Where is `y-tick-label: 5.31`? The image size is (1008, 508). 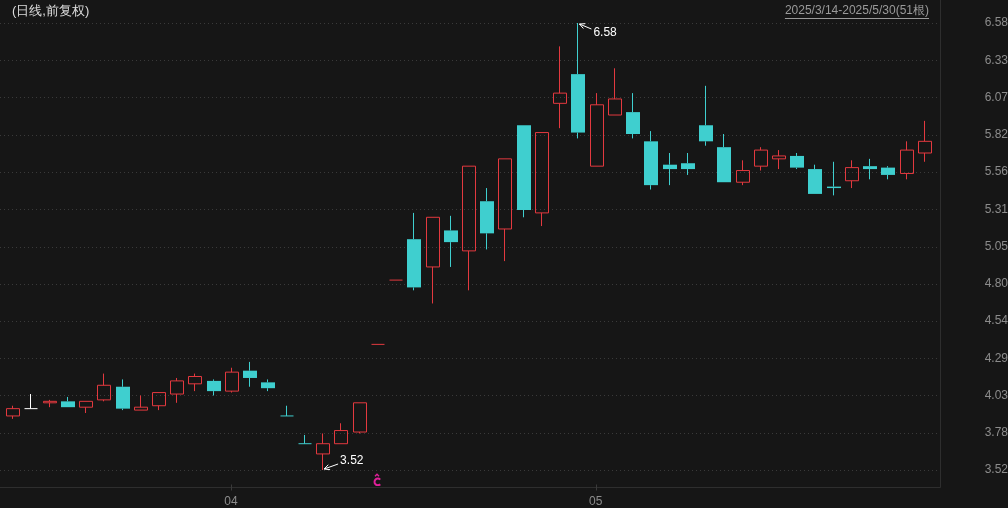
y-tick-label: 5.31 is located at coordinates (996, 208).